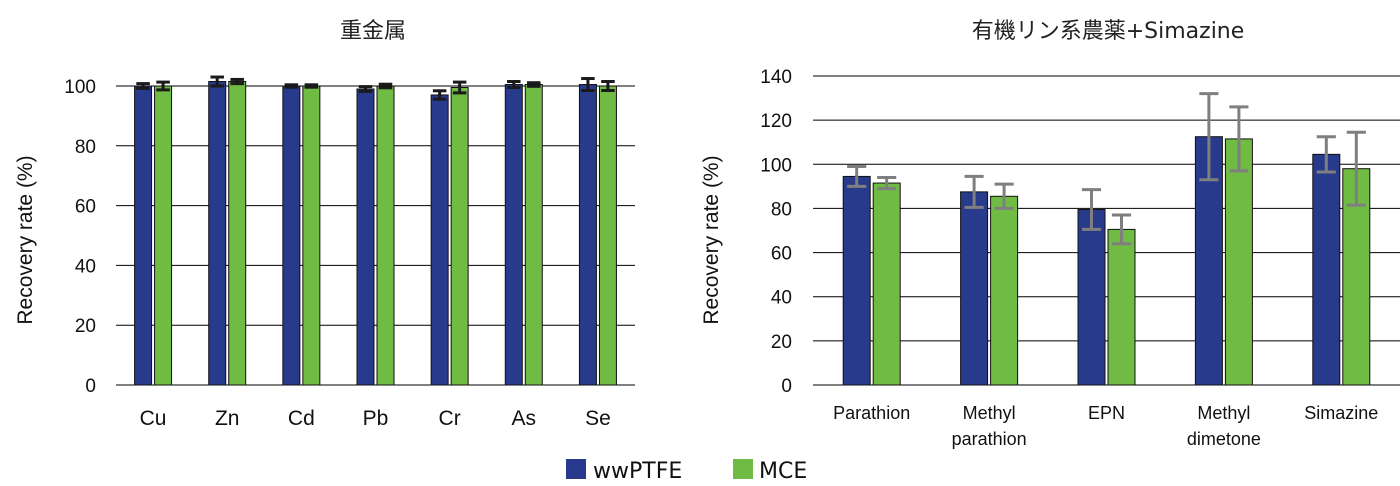 The height and width of the screenshot is (486, 1400). What do you see at coordinates (686, 471) in the screenshot?
I see `legend: wwPTFE MCE` at bounding box center [686, 471].